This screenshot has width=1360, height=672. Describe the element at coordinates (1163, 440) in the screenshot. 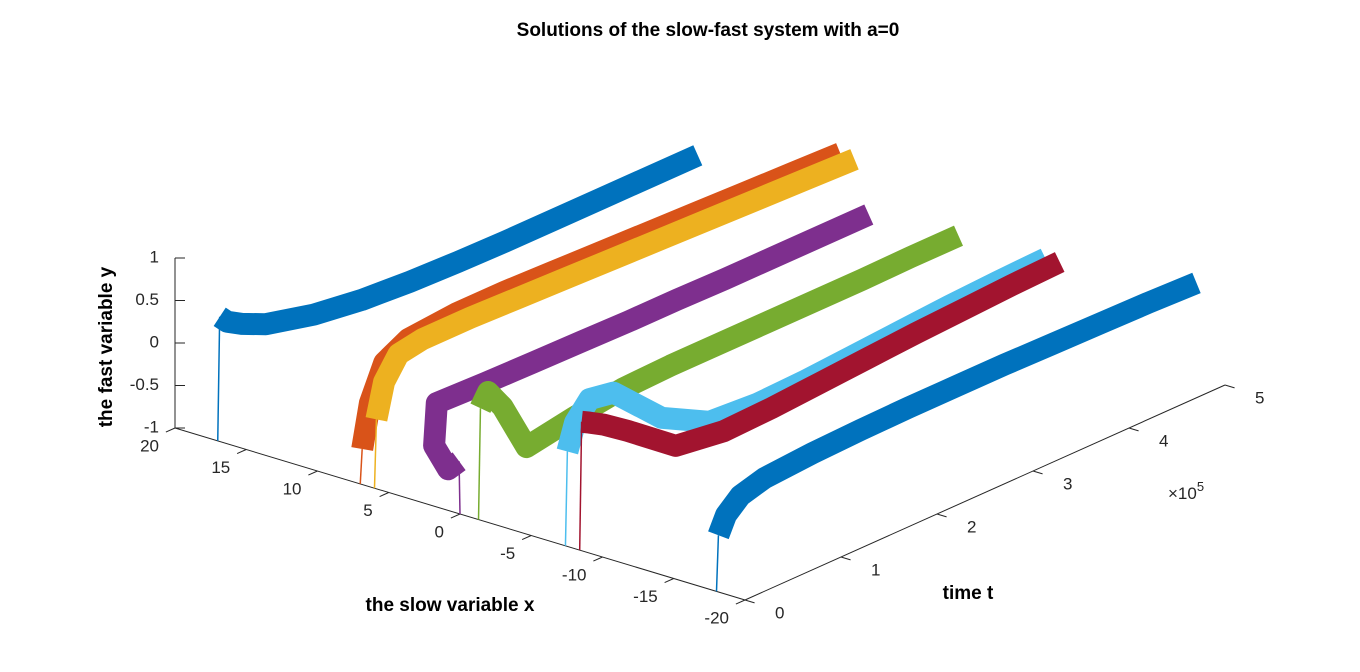

I see `t-tick-label: 4` at that location.